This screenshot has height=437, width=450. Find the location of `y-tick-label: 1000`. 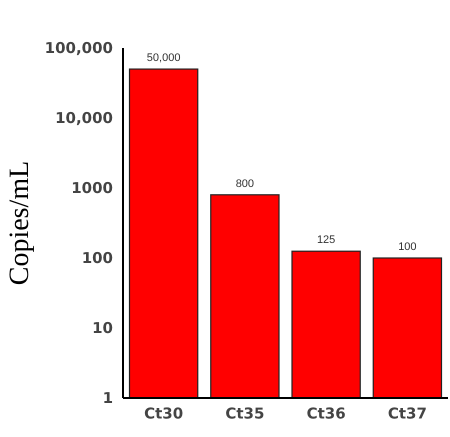

y-tick-label: 1000 is located at coordinates (92, 187).